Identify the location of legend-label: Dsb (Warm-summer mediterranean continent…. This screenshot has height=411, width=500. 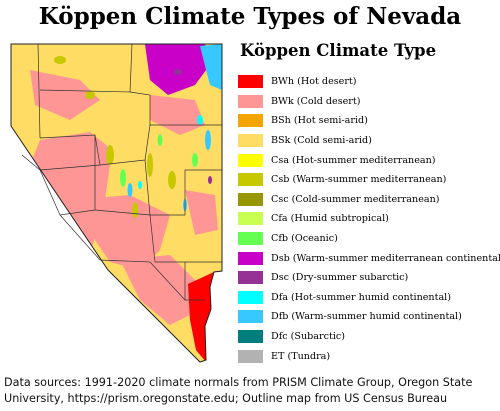
(385, 258).